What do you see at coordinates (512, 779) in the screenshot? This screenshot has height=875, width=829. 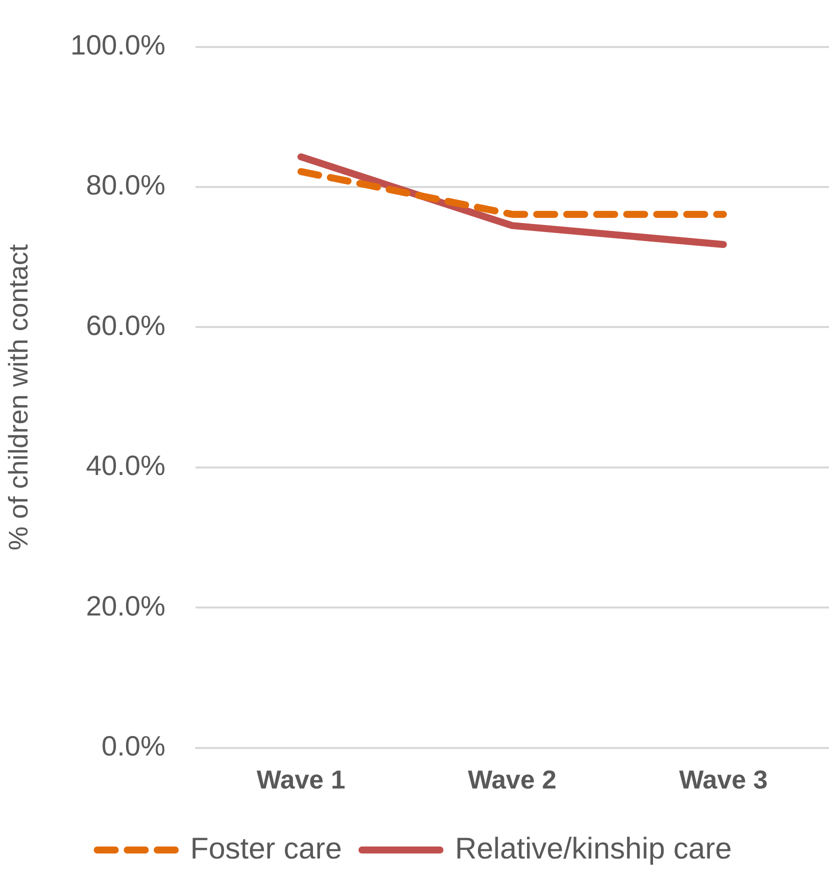 I see `x-tick-label: Wave 2` at bounding box center [512, 779].